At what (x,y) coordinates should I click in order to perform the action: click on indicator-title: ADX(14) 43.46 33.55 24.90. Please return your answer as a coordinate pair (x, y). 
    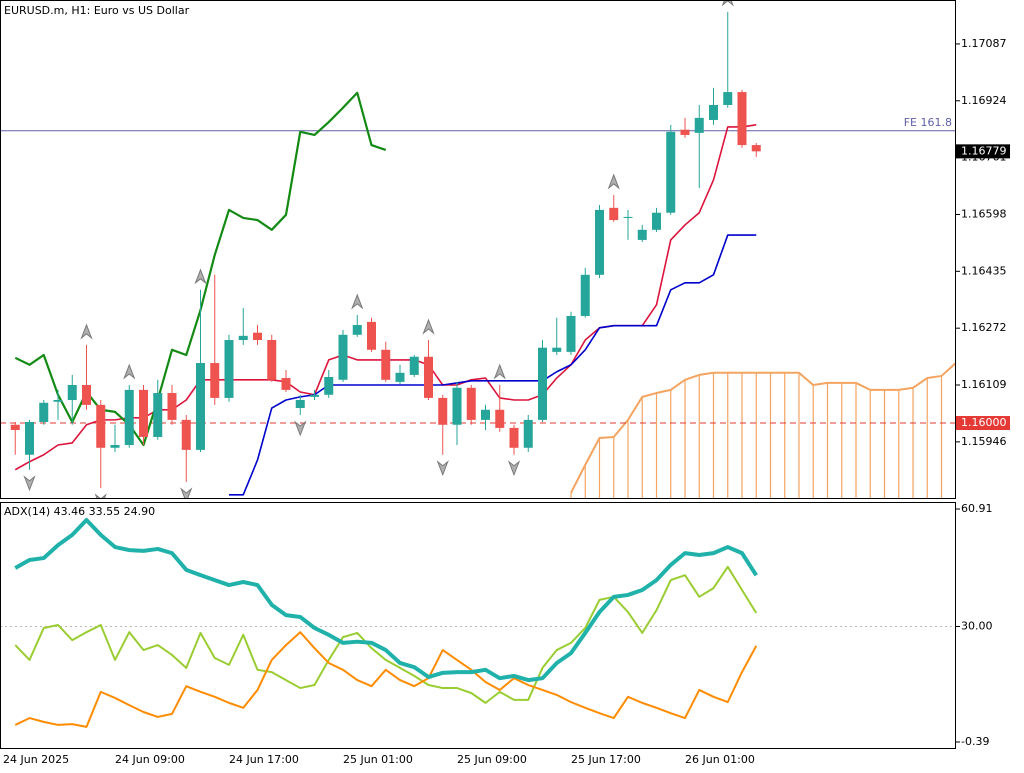
    Looking at the image, I should click on (79, 511).